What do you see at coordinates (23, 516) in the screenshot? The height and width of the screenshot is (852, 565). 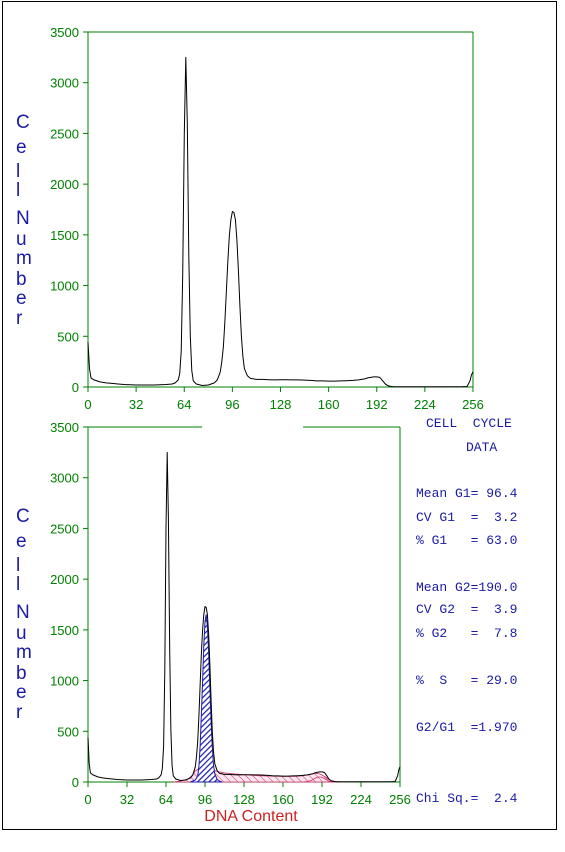 I see `bottom-ylabel: C` at bounding box center [23, 516].